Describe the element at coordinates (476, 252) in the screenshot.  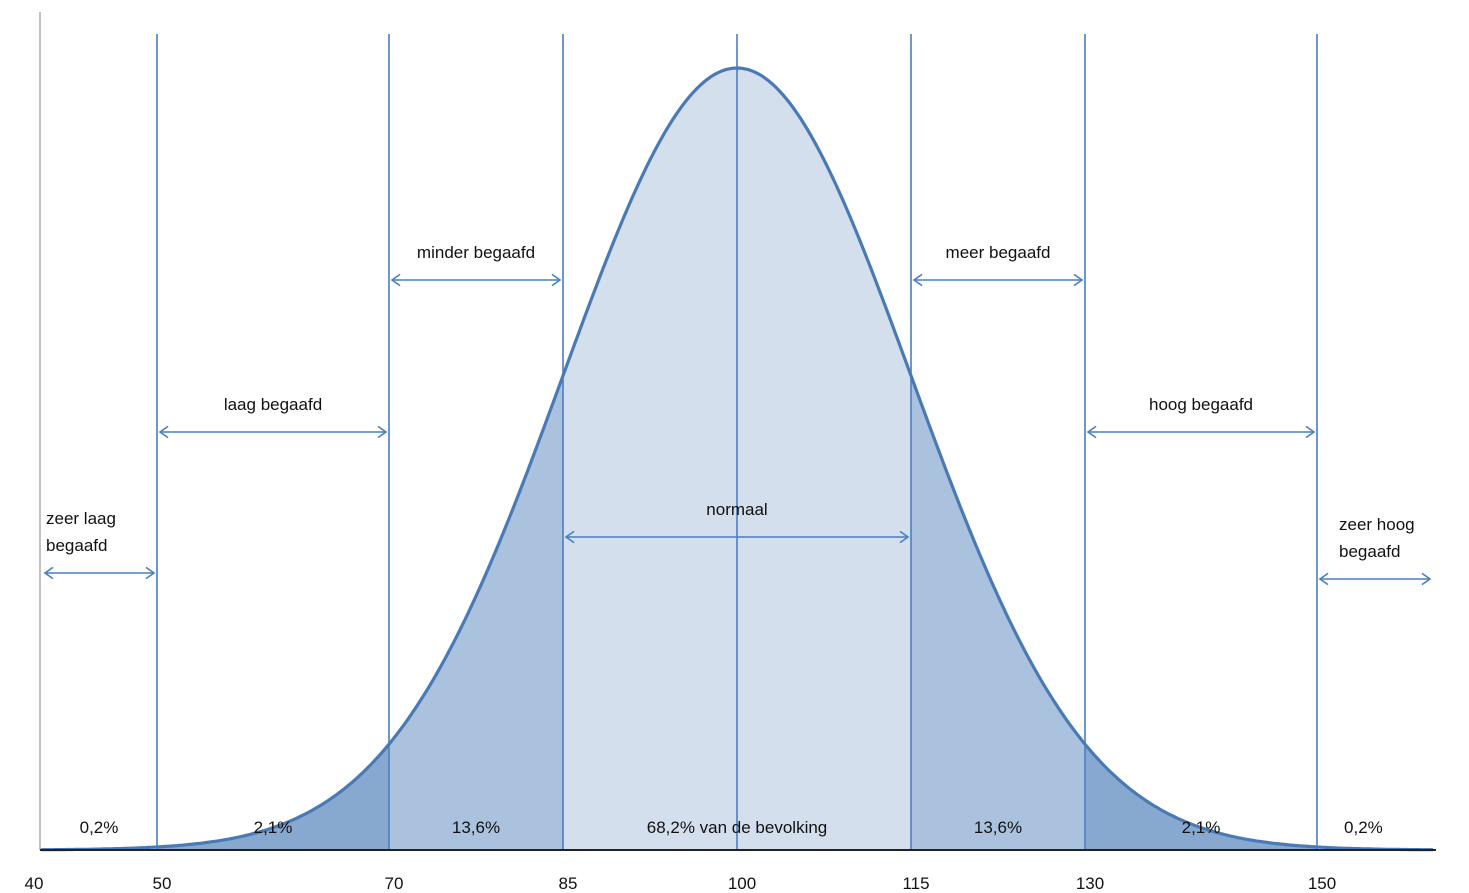
I see `range-label-minder-begaafd: minder begaafd` at that location.